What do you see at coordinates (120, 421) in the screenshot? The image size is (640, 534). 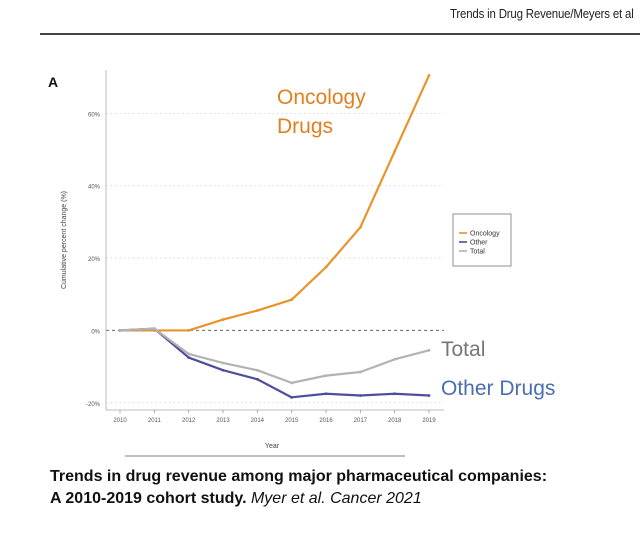 I see `x-tick-label: 2010` at bounding box center [120, 421].